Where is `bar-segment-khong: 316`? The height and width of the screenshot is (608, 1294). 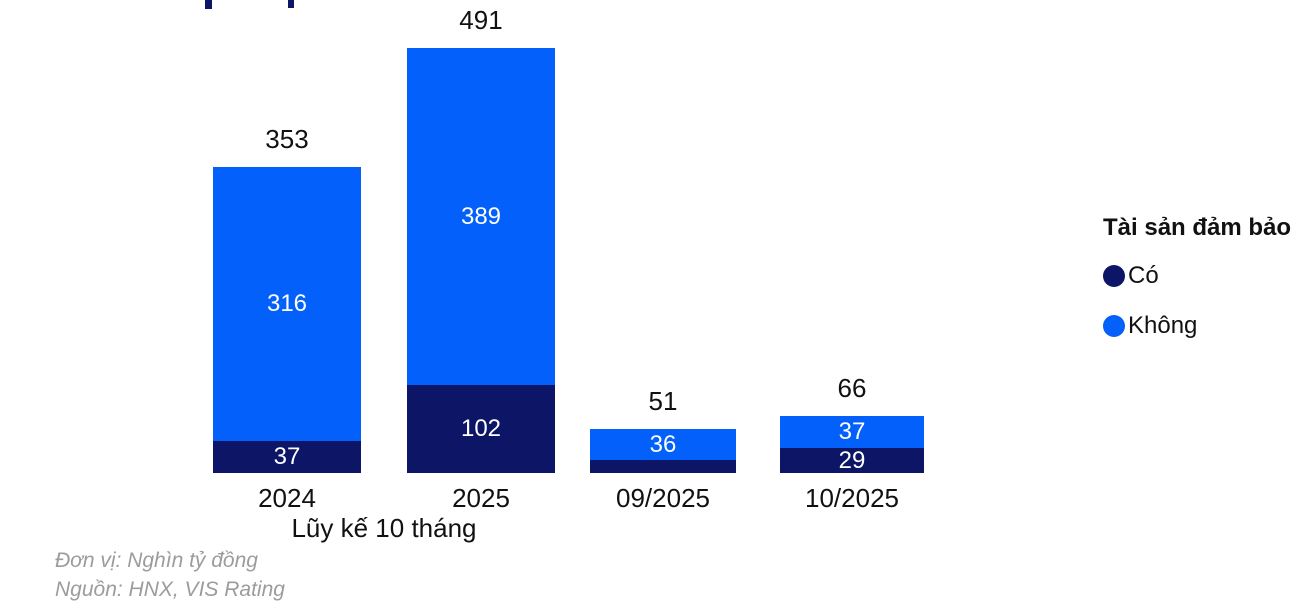 bar-segment-khong: 316 is located at coordinates (287, 304).